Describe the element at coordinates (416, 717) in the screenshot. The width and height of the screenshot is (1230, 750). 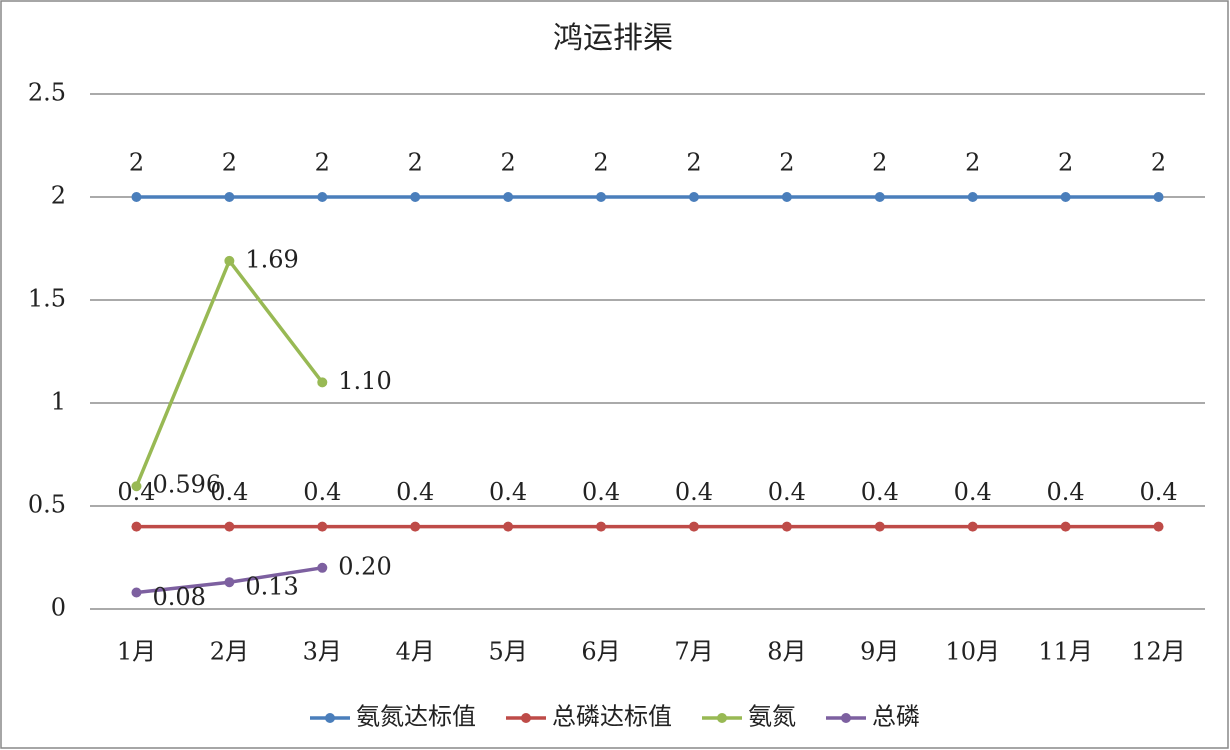
I see `legend-label: 氨氮达标值` at that location.